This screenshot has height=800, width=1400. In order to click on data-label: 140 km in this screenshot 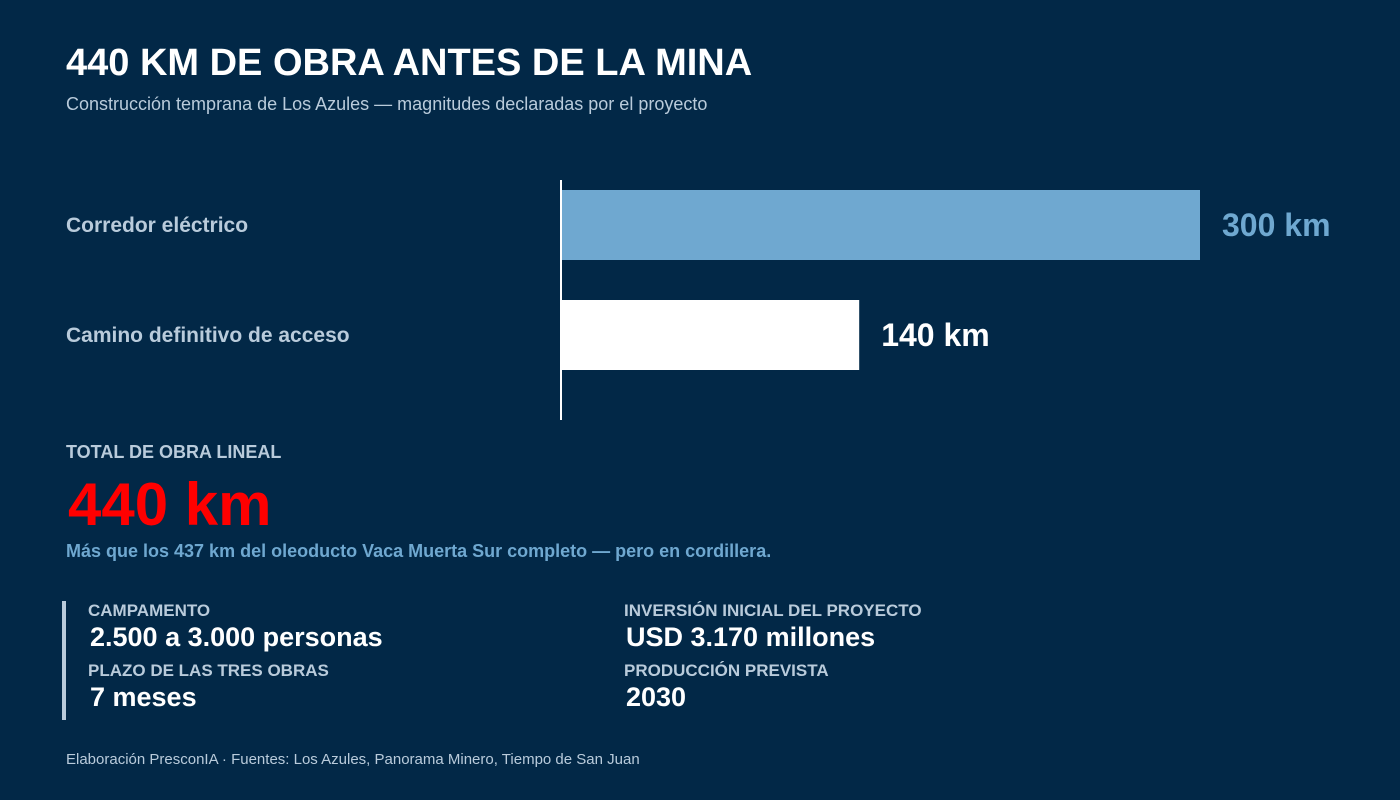, I will do `click(935, 335)`.